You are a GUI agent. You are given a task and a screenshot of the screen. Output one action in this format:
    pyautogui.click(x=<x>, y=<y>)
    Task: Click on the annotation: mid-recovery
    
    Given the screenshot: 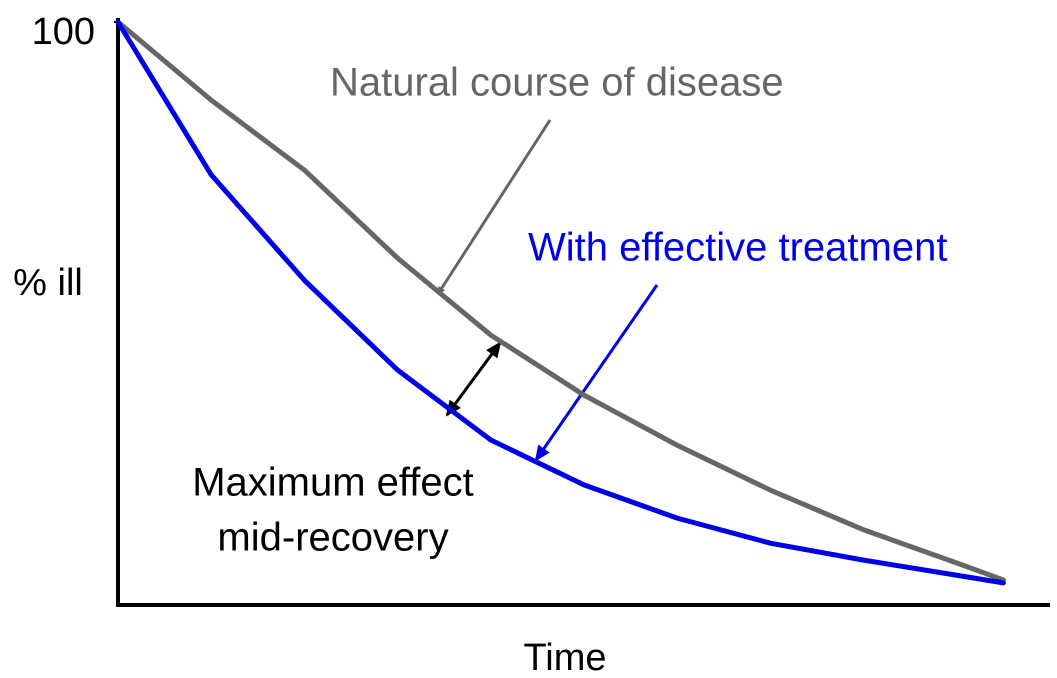 What is the action you would take?
    pyautogui.click(x=332, y=538)
    